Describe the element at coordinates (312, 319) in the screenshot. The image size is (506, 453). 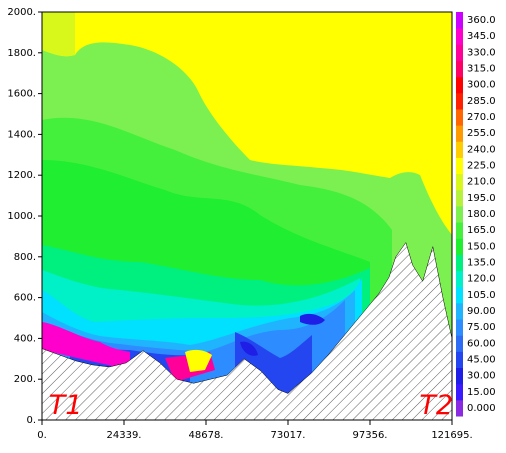
I see `contour-band-deepblue` at that location.